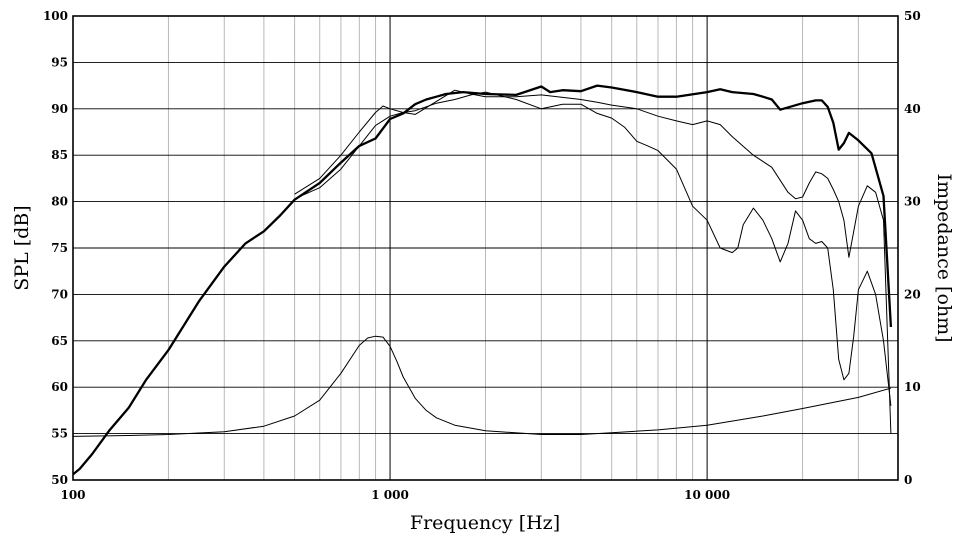 The image size is (955, 542). I want to click on y-tick-label: 90, so click(59, 109).